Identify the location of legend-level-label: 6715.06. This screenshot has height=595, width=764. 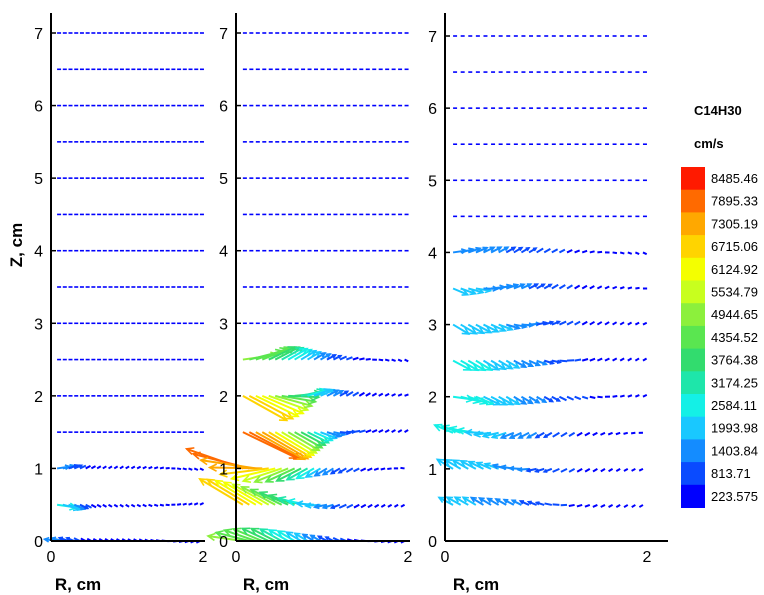
(734, 246).